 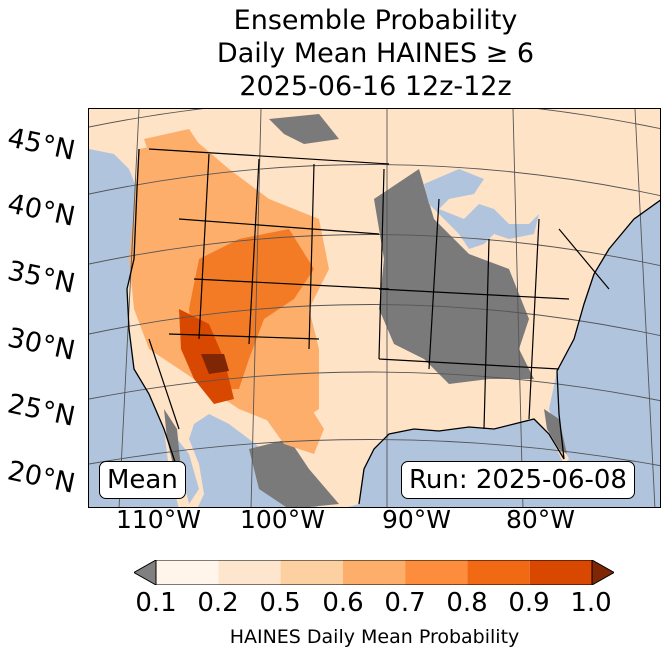 What do you see at coordinates (41, 410) in the screenshot?
I see `lat-label-25: 25°N` at bounding box center [41, 410].